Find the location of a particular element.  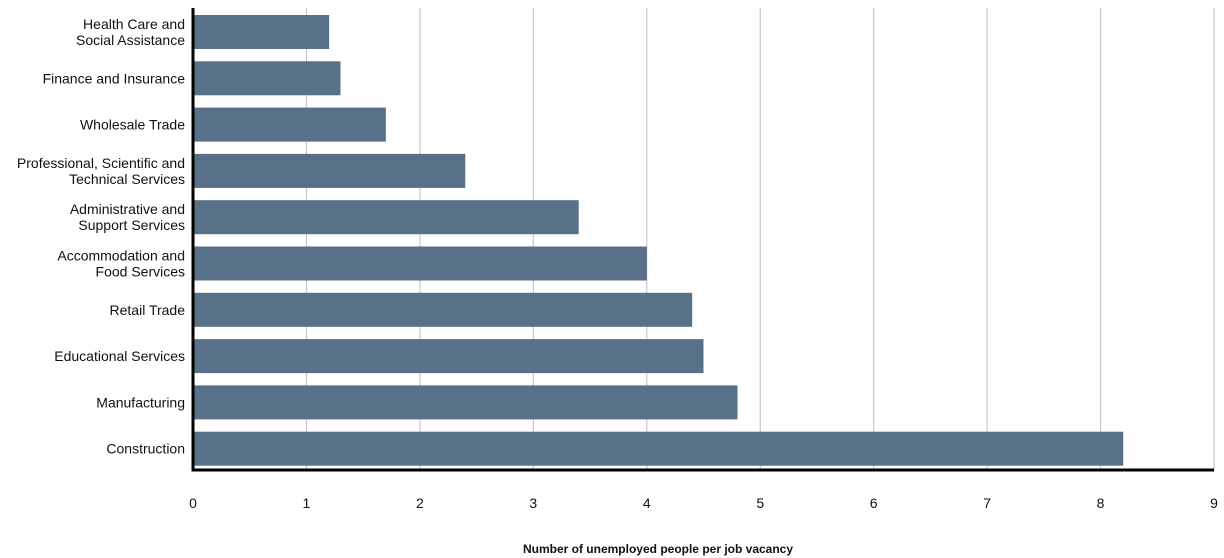

x-tick-label-8: 8 is located at coordinates (1101, 503).